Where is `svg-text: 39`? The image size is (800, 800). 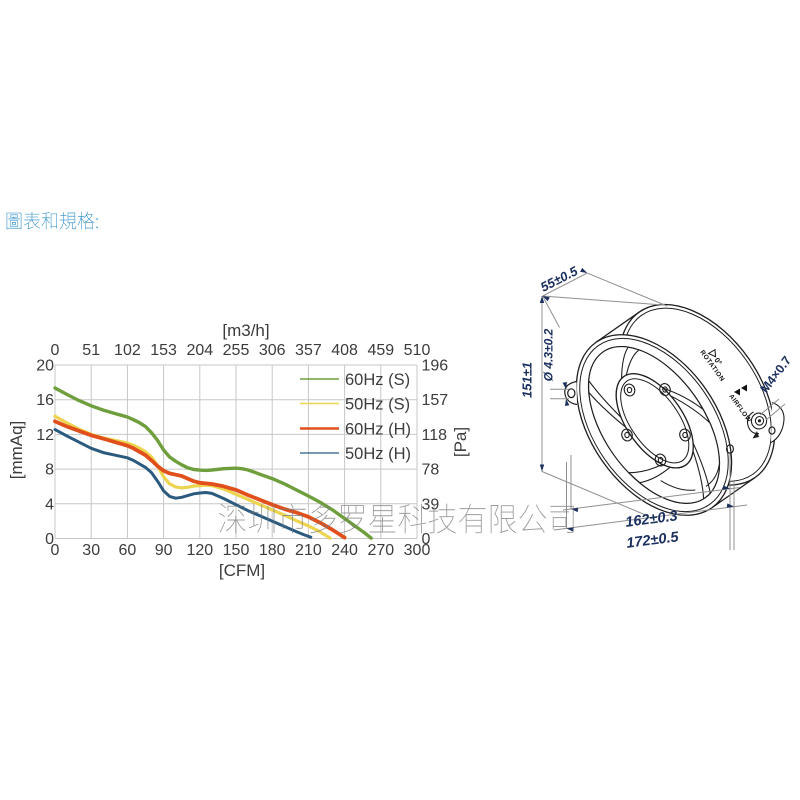 svg-text: 39 is located at coordinates (431, 504).